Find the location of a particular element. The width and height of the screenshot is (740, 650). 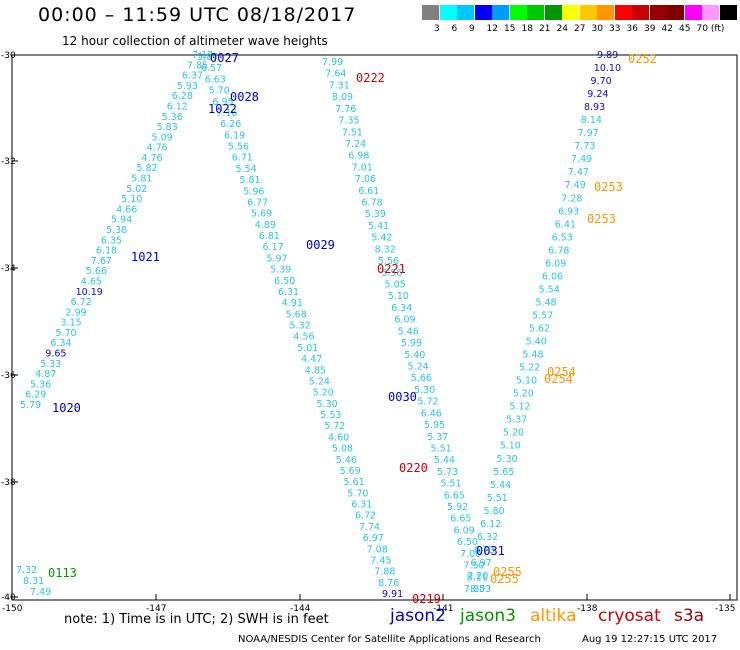

wave-height-value: 5.94 is located at coordinates (121, 220).